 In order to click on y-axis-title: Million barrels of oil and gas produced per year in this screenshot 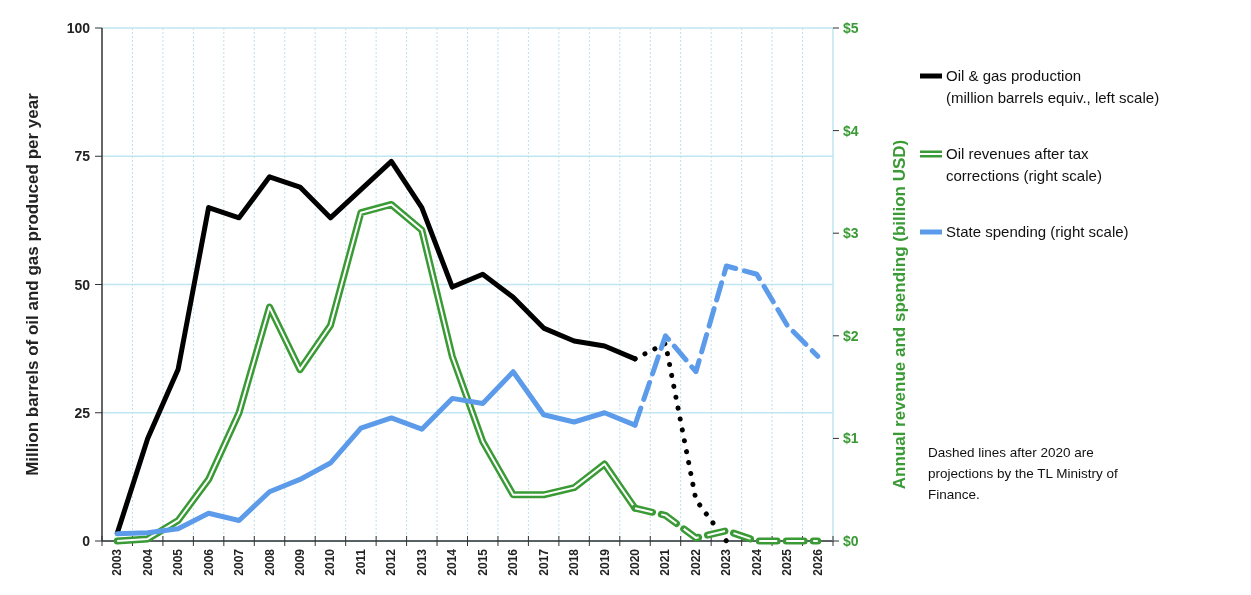, I will do `click(32, 284)`.